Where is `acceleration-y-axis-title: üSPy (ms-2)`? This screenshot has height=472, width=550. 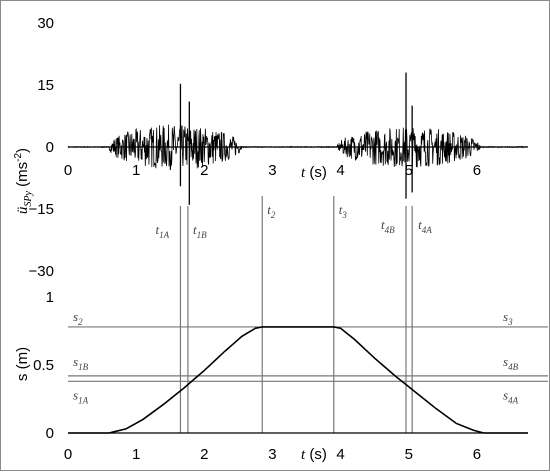
acceleration-y-axis-title: üSPy (ms-2) is located at coordinates (23, 181).